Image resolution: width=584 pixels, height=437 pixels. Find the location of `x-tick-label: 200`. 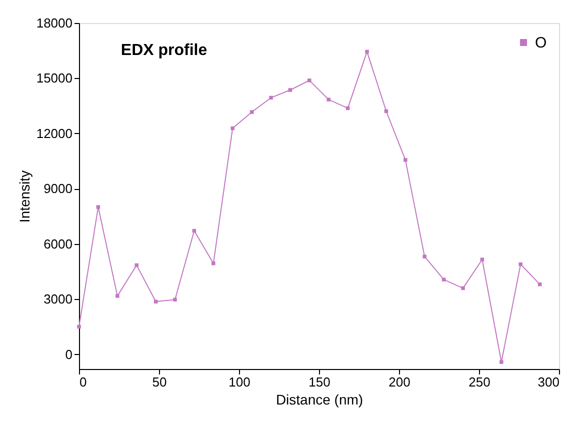

x-tick-label: 200 is located at coordinates (399, 382).